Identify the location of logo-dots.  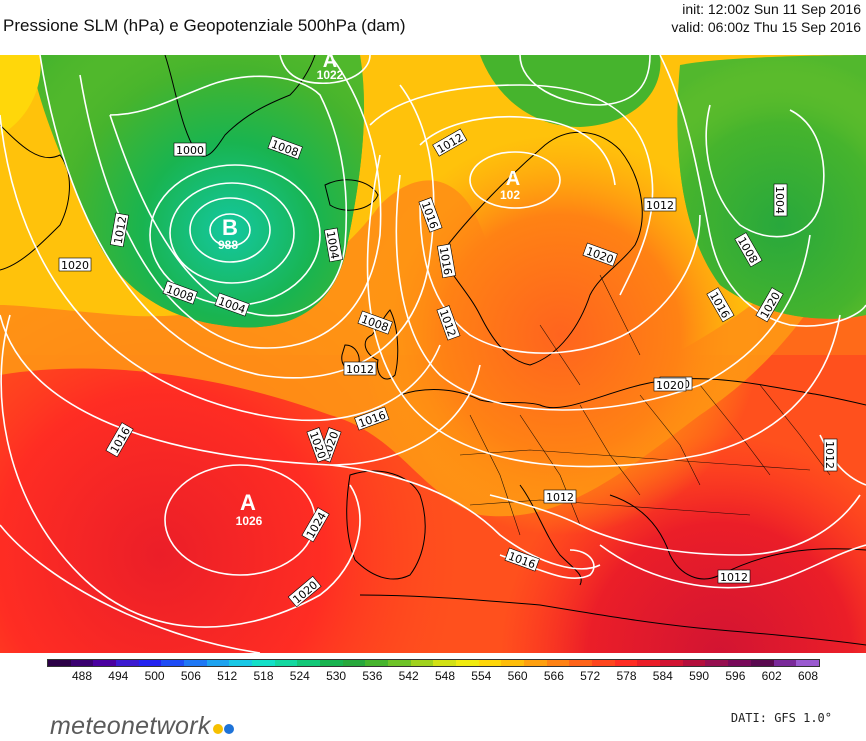
(223, 726).